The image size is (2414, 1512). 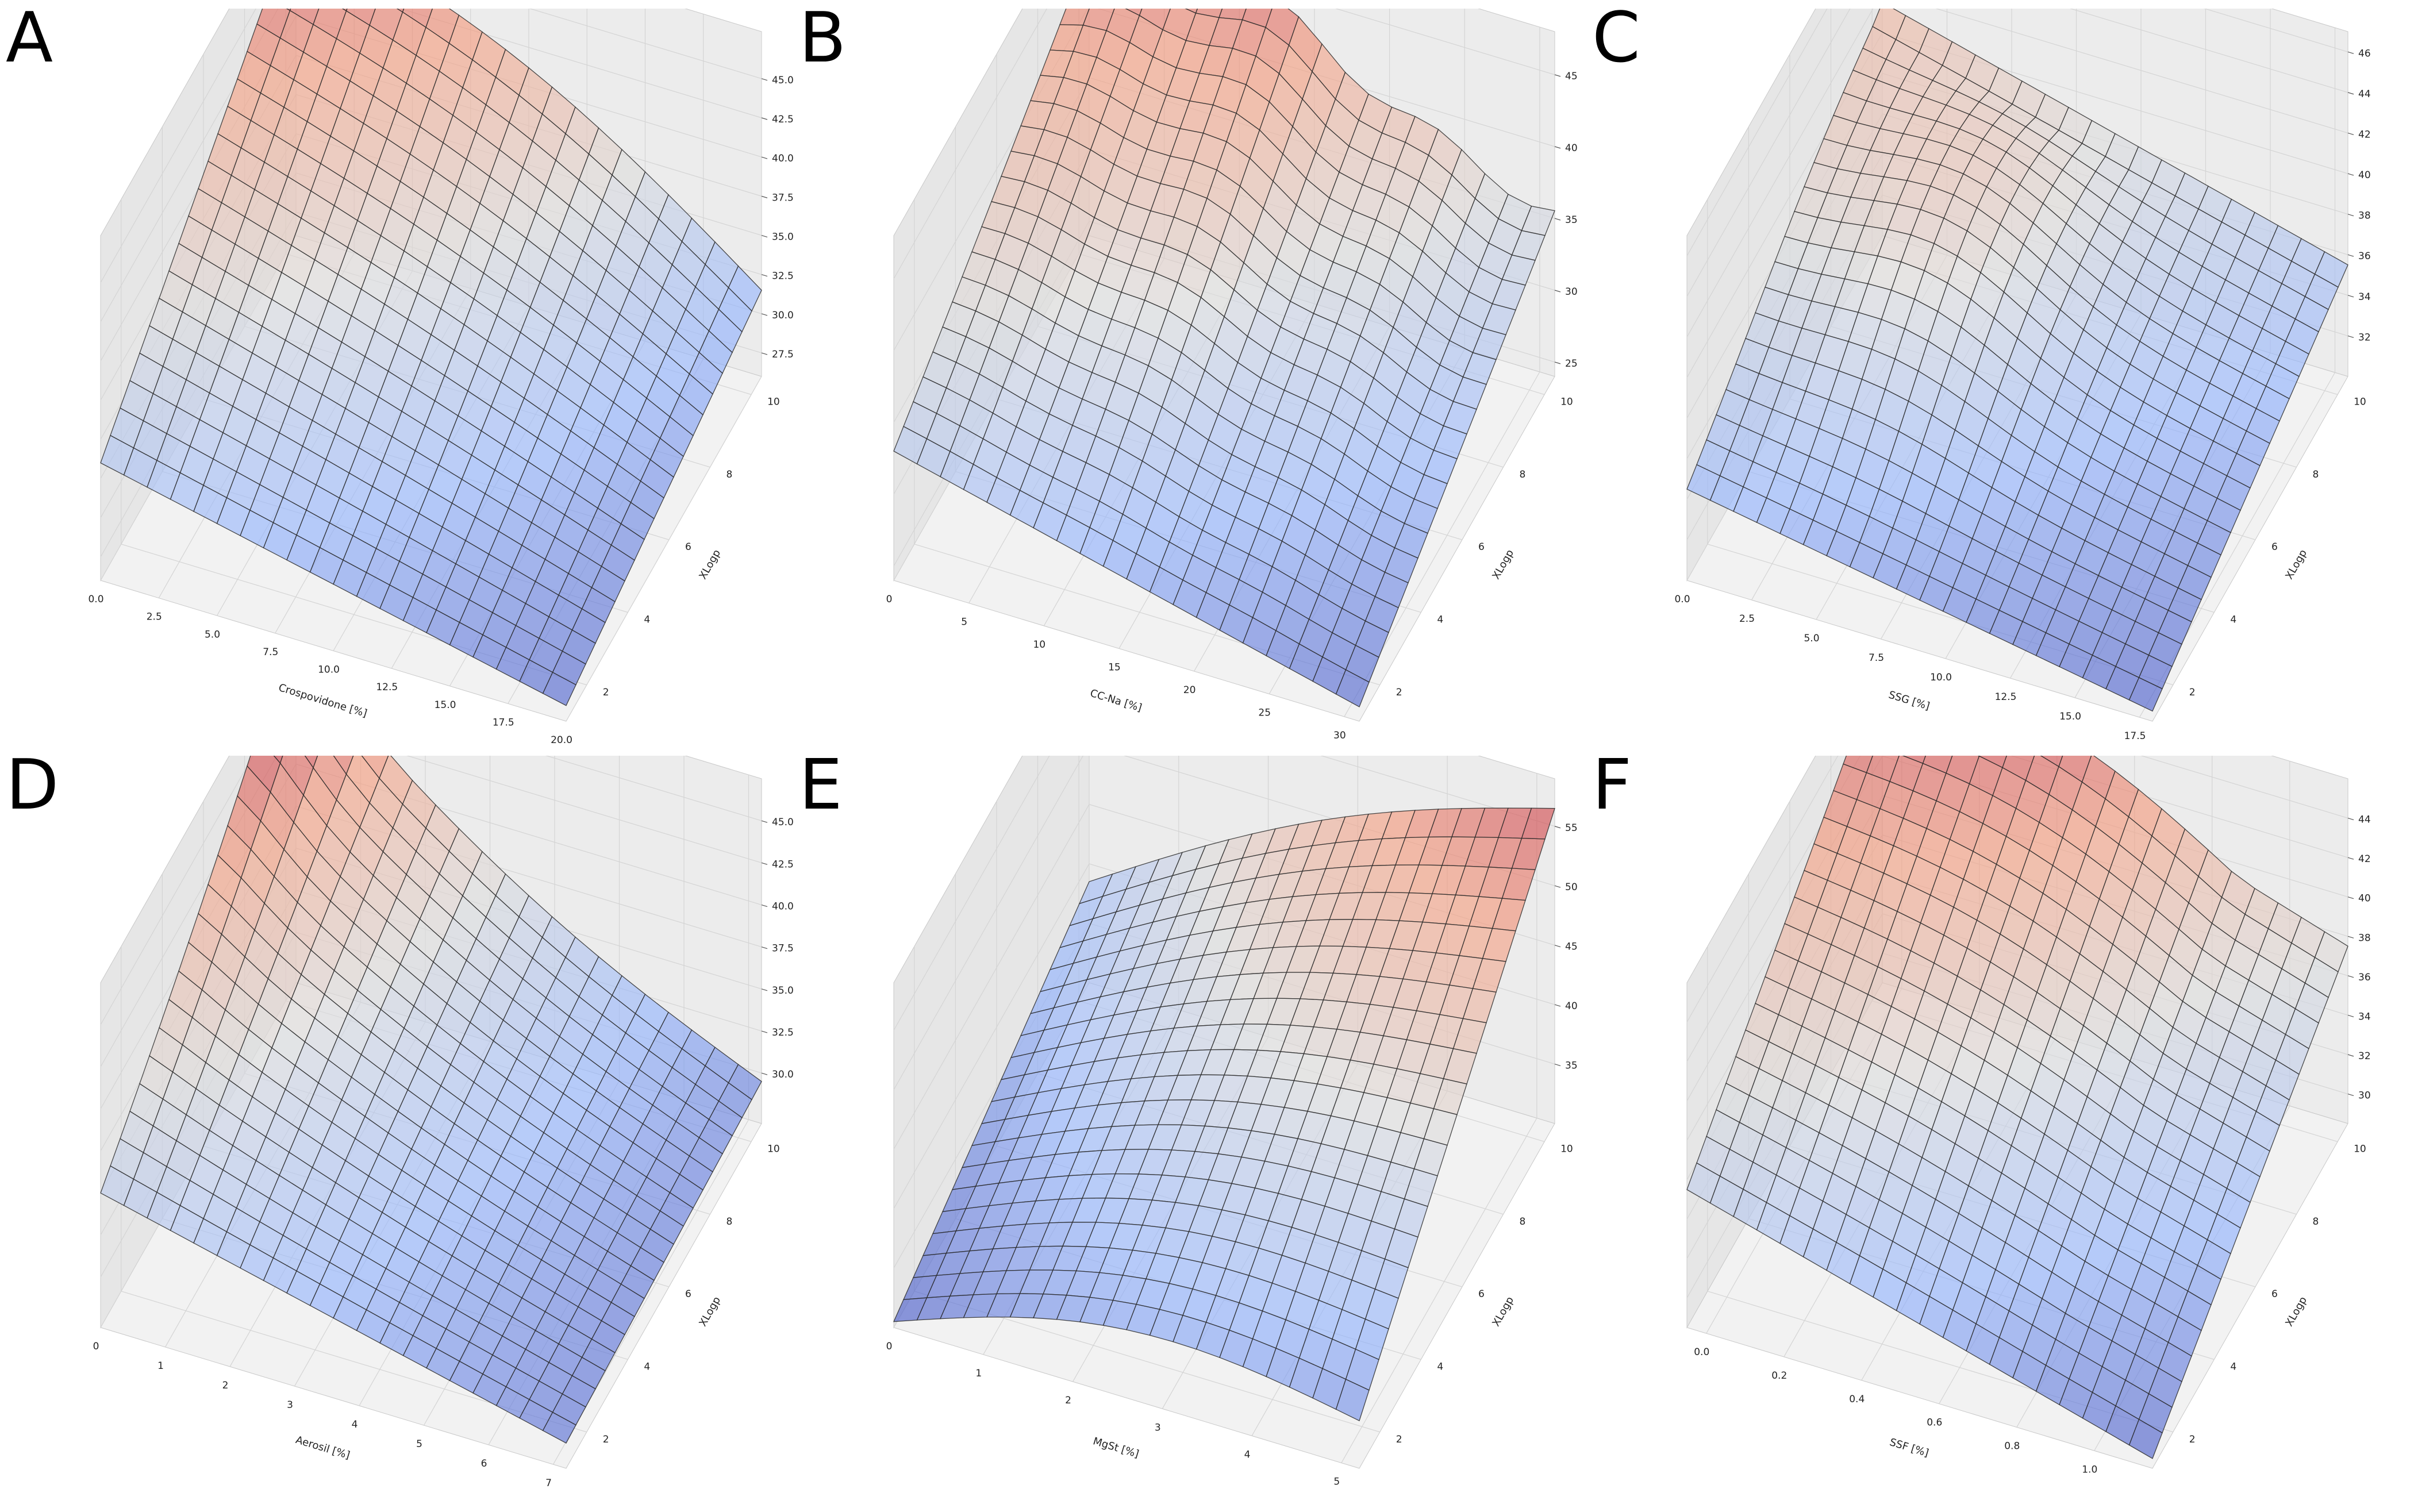 What do you see at coordinates (664, 549) in the screenshot?
I see `grid-x` at bounding box center [664, 549].